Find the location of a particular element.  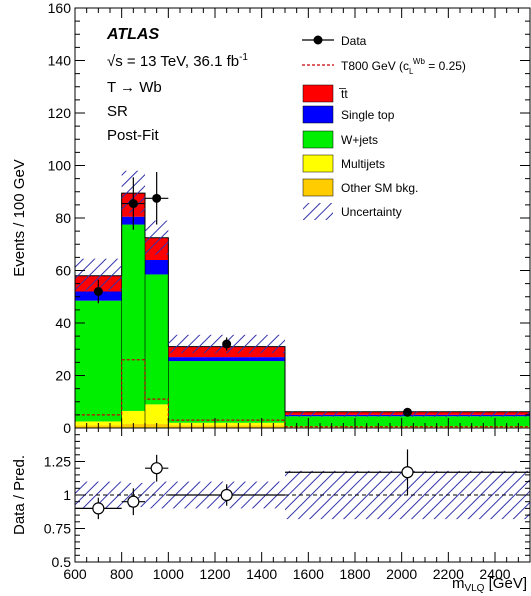

legend-ttbar-swatch is located at coordinates (318, 93).